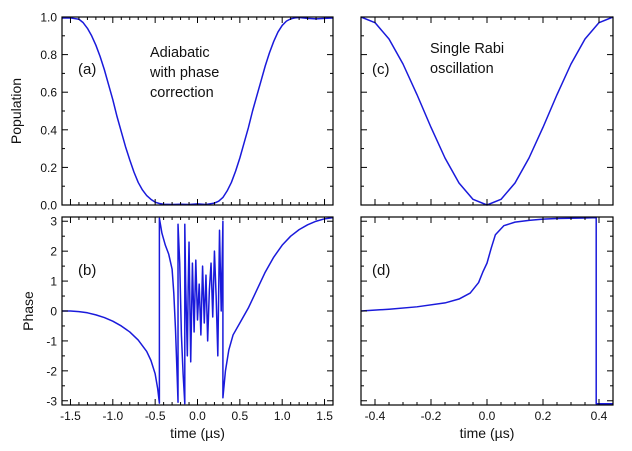 Image resolution: width=632 pixels, height=451 pixels. I want to click on panel-label: (c), so click(381, 69).